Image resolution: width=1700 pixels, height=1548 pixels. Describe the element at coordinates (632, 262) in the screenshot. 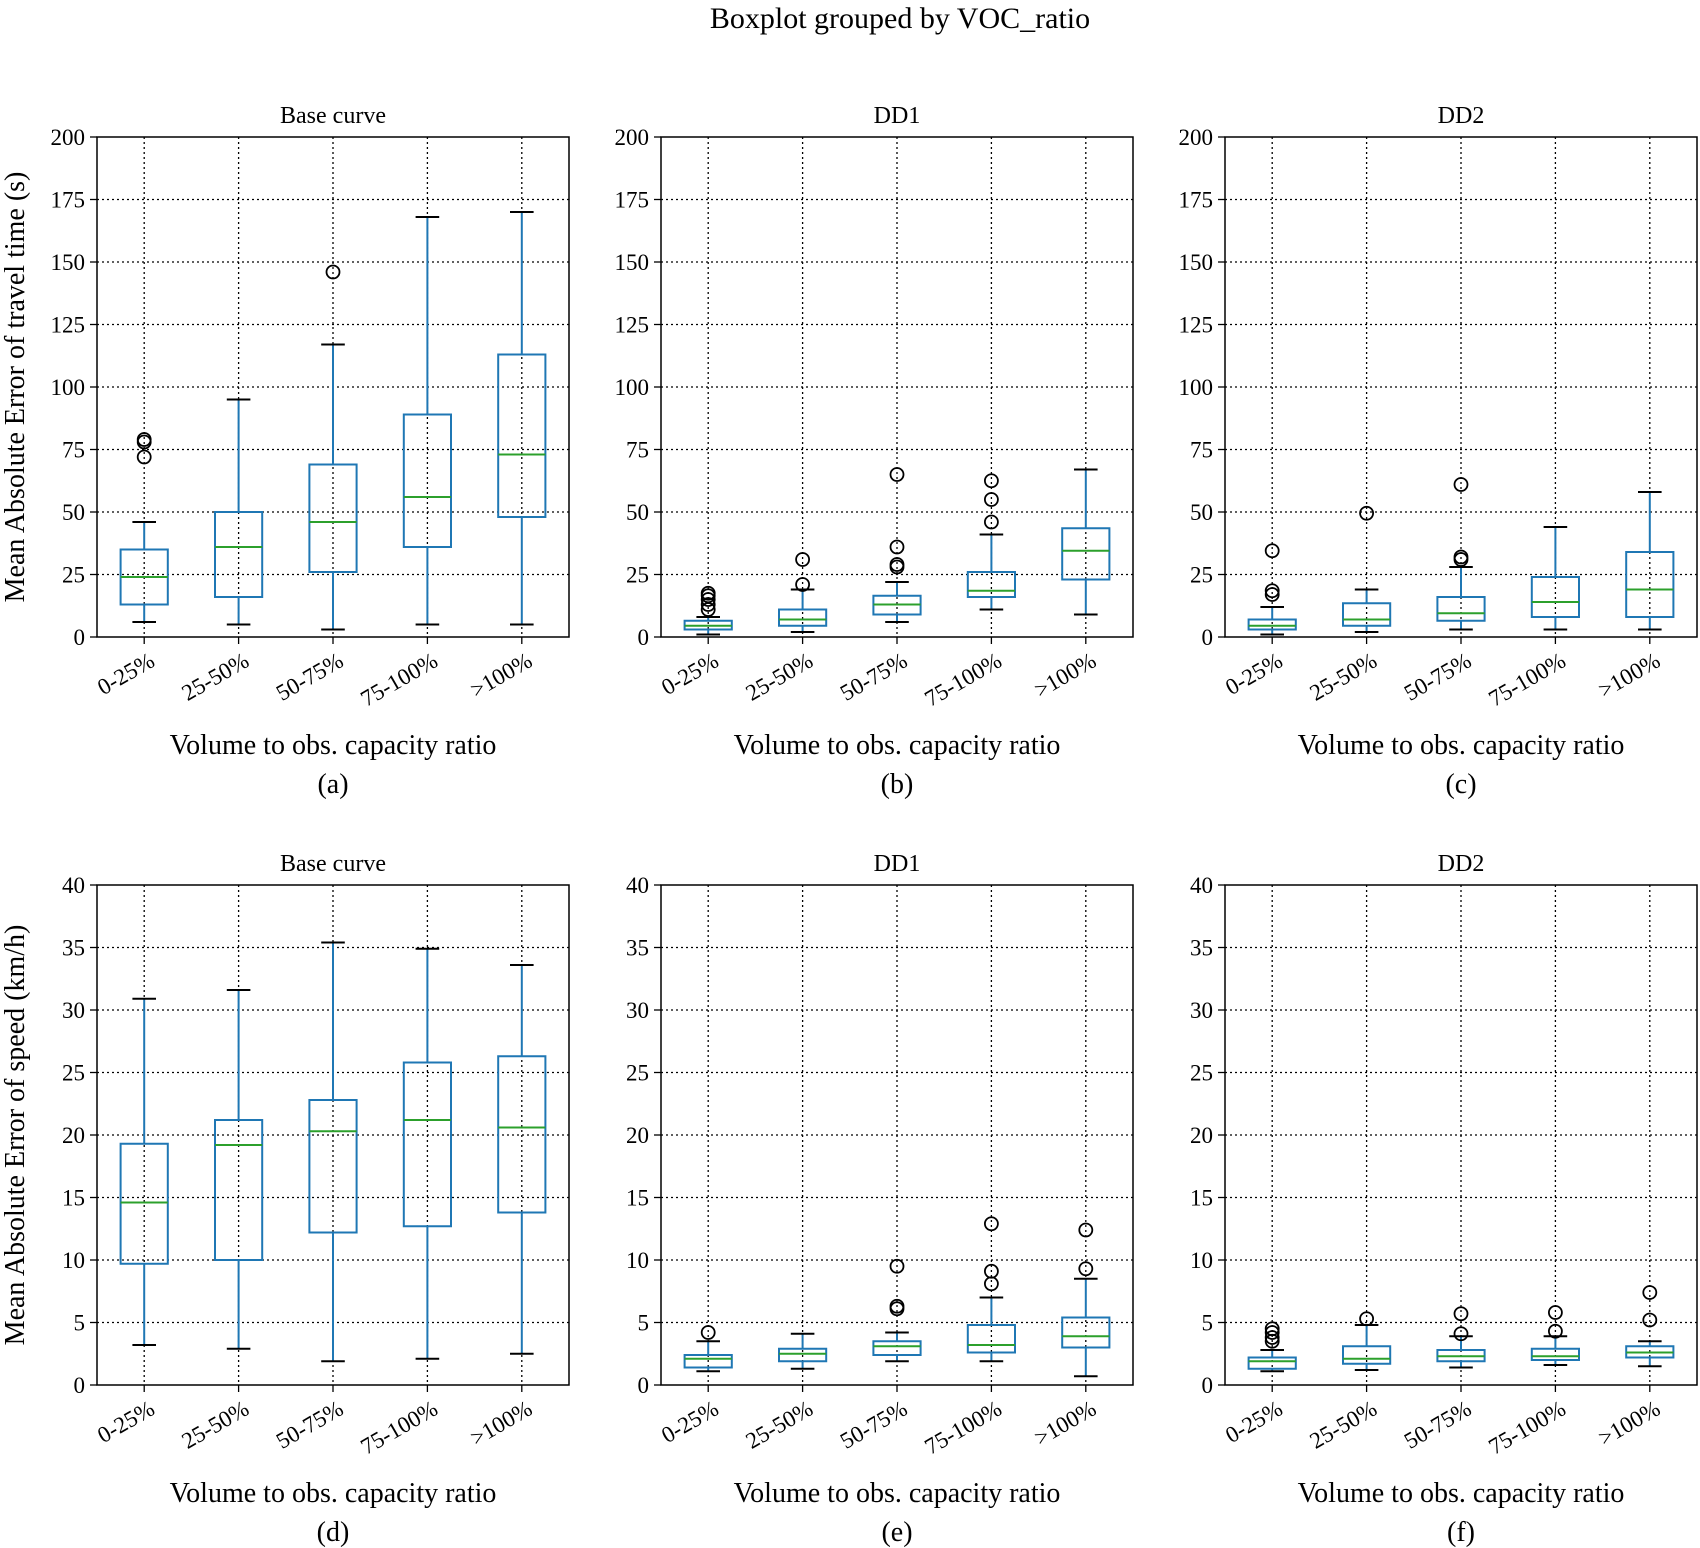

I see `y-tick-label: 150` at that location.